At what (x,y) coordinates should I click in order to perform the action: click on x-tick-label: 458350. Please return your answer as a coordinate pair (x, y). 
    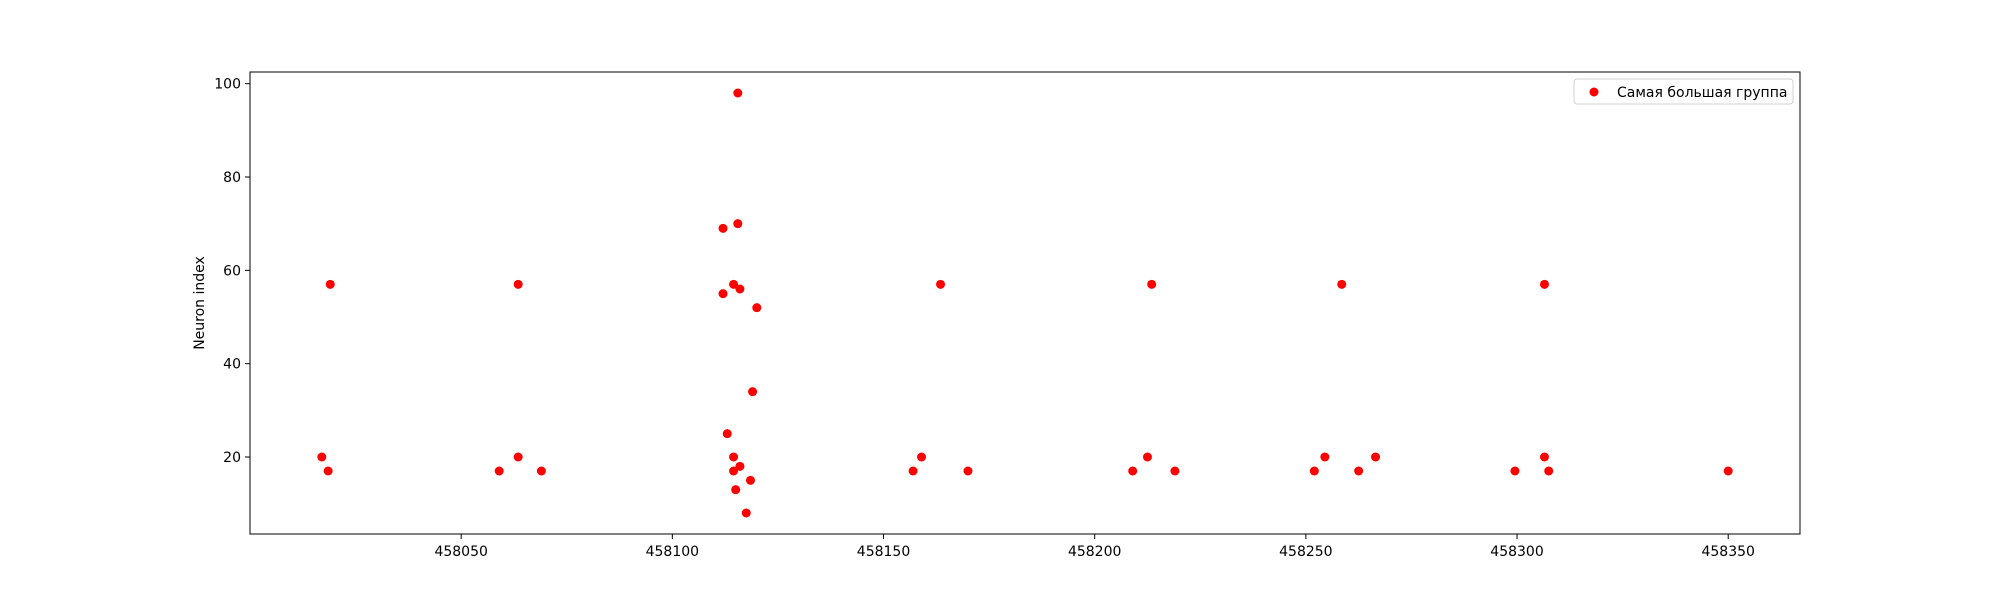
    Looking at the image, I should click on (1727, 552).